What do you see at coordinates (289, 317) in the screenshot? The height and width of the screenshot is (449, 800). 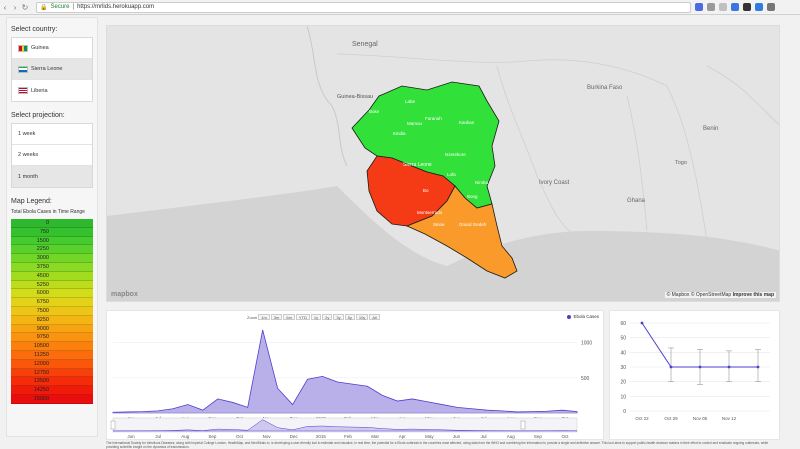 I see `zoom-button-6m: 6m` at bounding box center [289, 317].